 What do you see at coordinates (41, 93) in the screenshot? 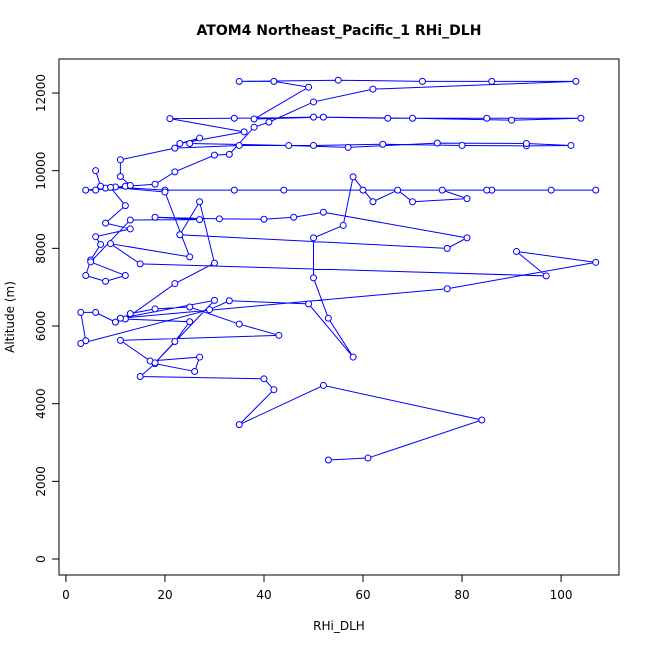
I see `y-tick-label: 12000` at bounding box center [41, 93].